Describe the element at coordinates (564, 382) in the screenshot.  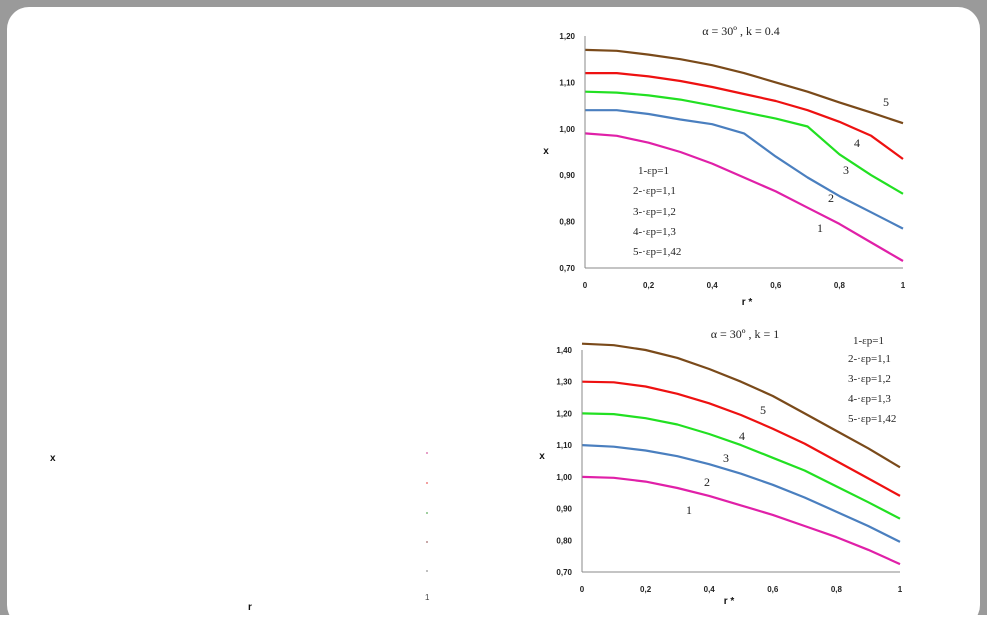
I see `y-tick-label: 1,30` at that location.